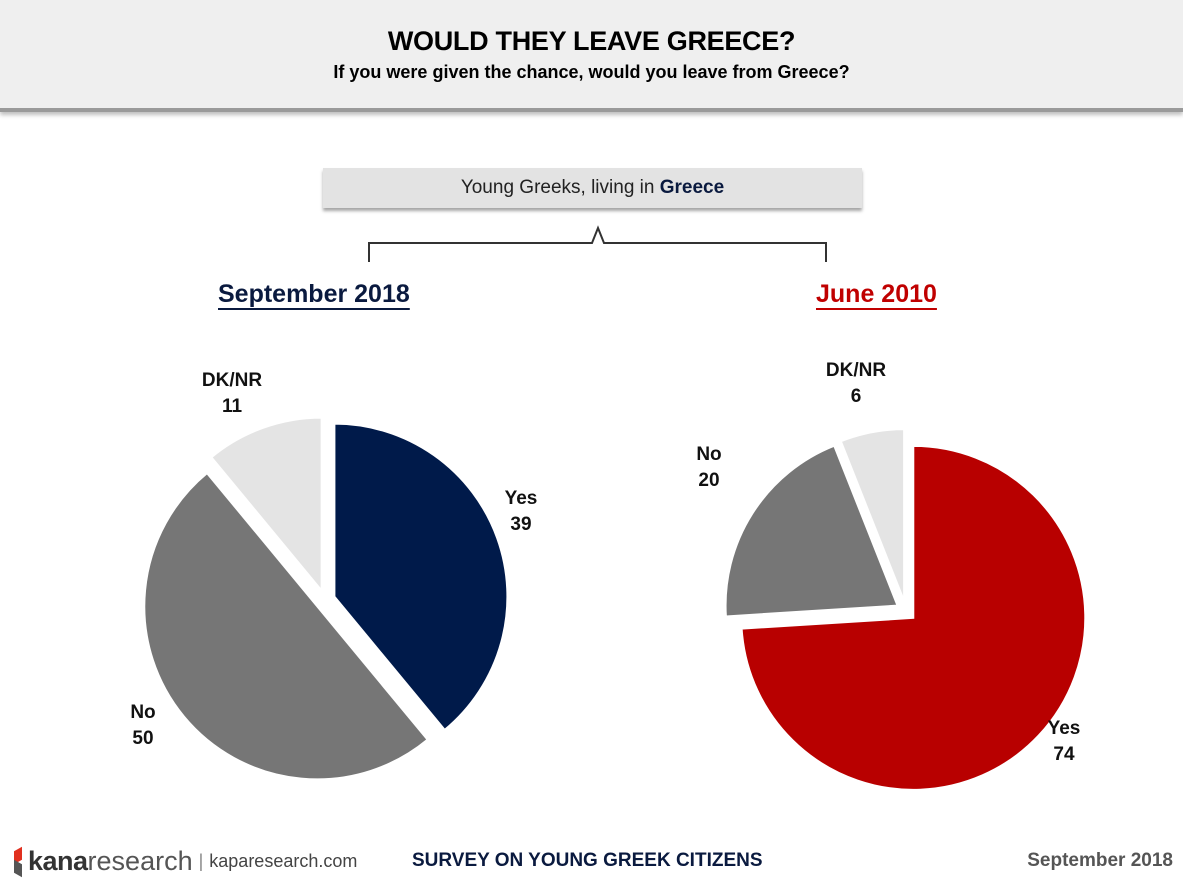 The height and width of the screenshot is (888, 1183). What do you see at coordinates (140, 861) in the screenshot?
I see `logo-research-text: research` at bounding box center [140, 861].